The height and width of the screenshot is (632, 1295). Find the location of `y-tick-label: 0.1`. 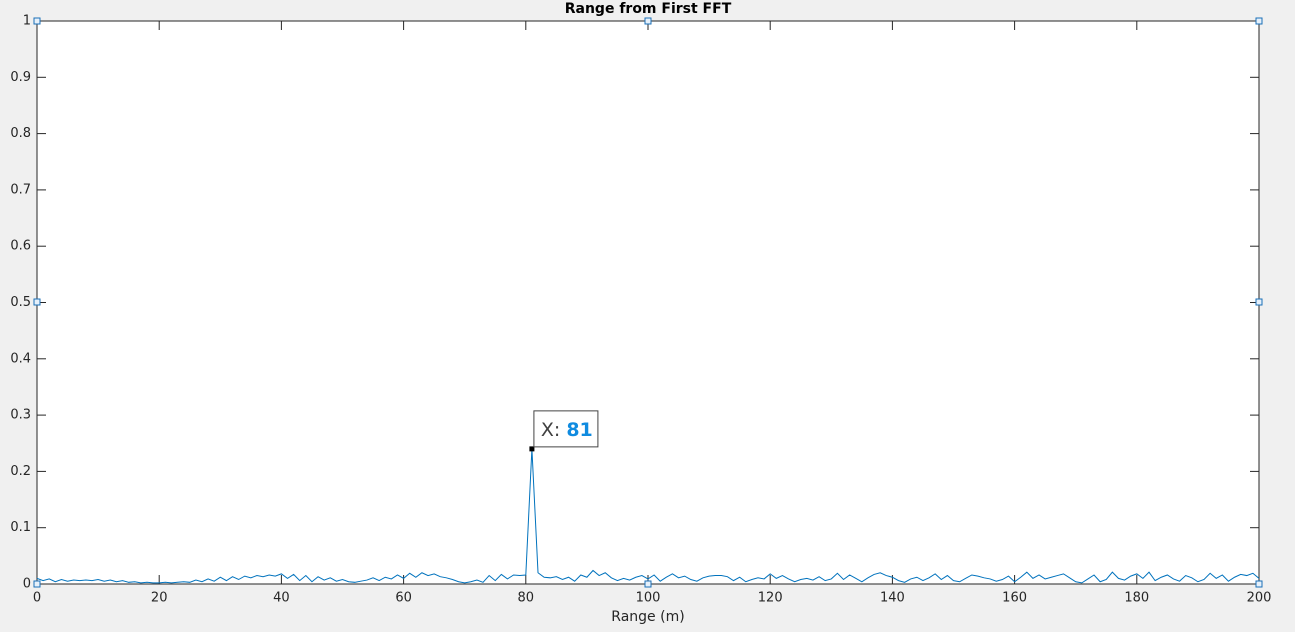

y-tick-label: 0.1 is located at coordinates (20, 527).